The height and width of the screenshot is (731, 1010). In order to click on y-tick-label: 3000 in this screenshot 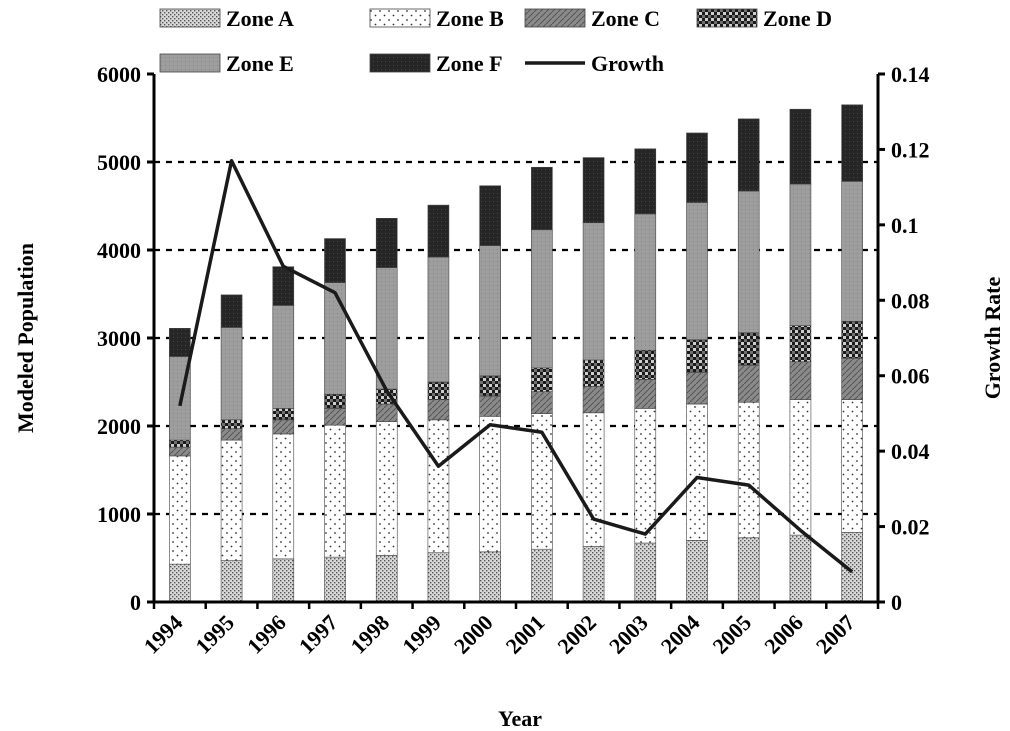, I will do `click(119, 338)`.